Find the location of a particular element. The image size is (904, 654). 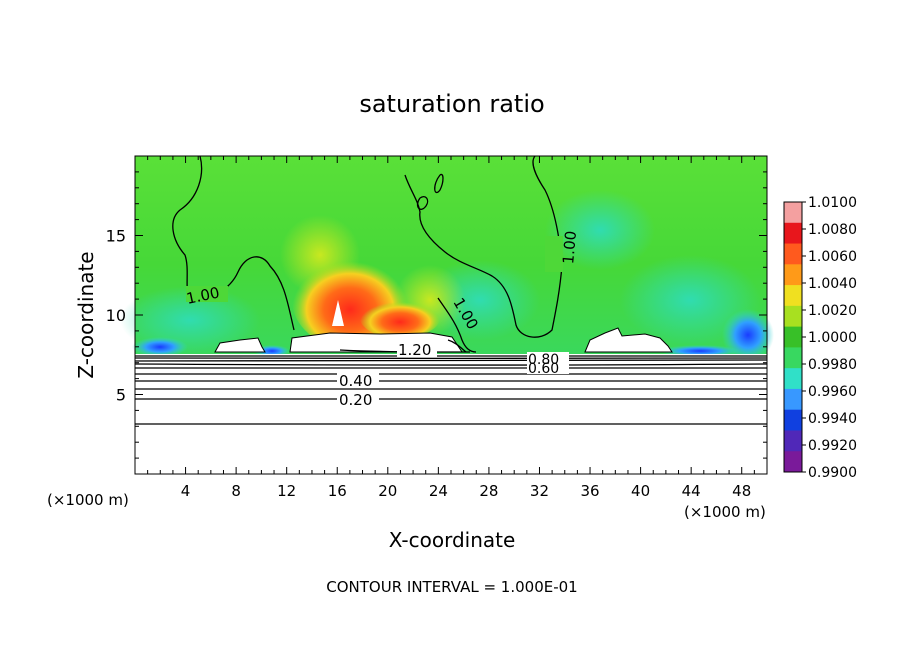

colorbar-label: 0.9900 is located at coordinates (832, 473).